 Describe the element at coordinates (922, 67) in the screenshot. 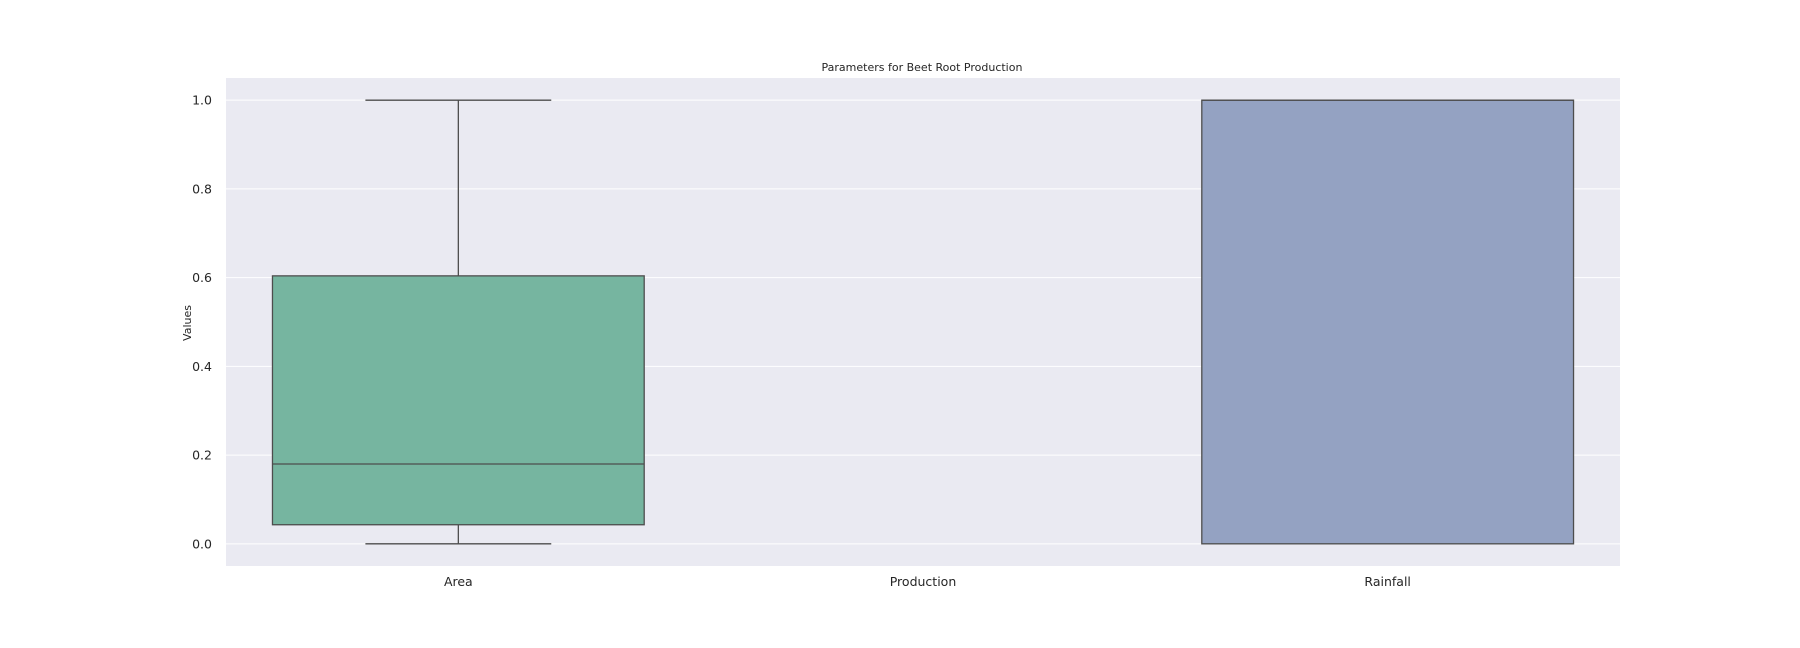

I see `chart-title: Parameters for Beet Root Production` at that location.